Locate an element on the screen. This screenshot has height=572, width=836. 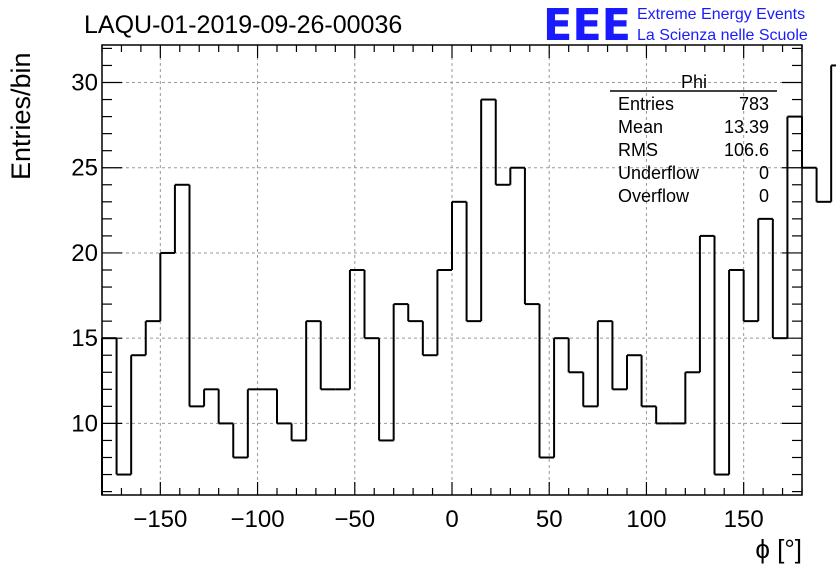
x-tick-label: 50 is located at coordinates (549, 519).